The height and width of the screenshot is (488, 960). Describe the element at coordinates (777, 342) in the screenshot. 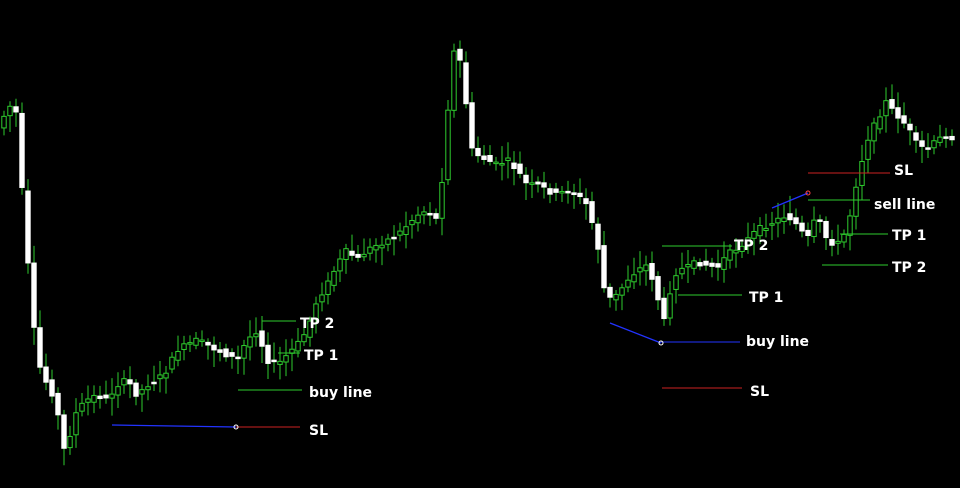

I see `middle-buy-label: buy line` at that location.